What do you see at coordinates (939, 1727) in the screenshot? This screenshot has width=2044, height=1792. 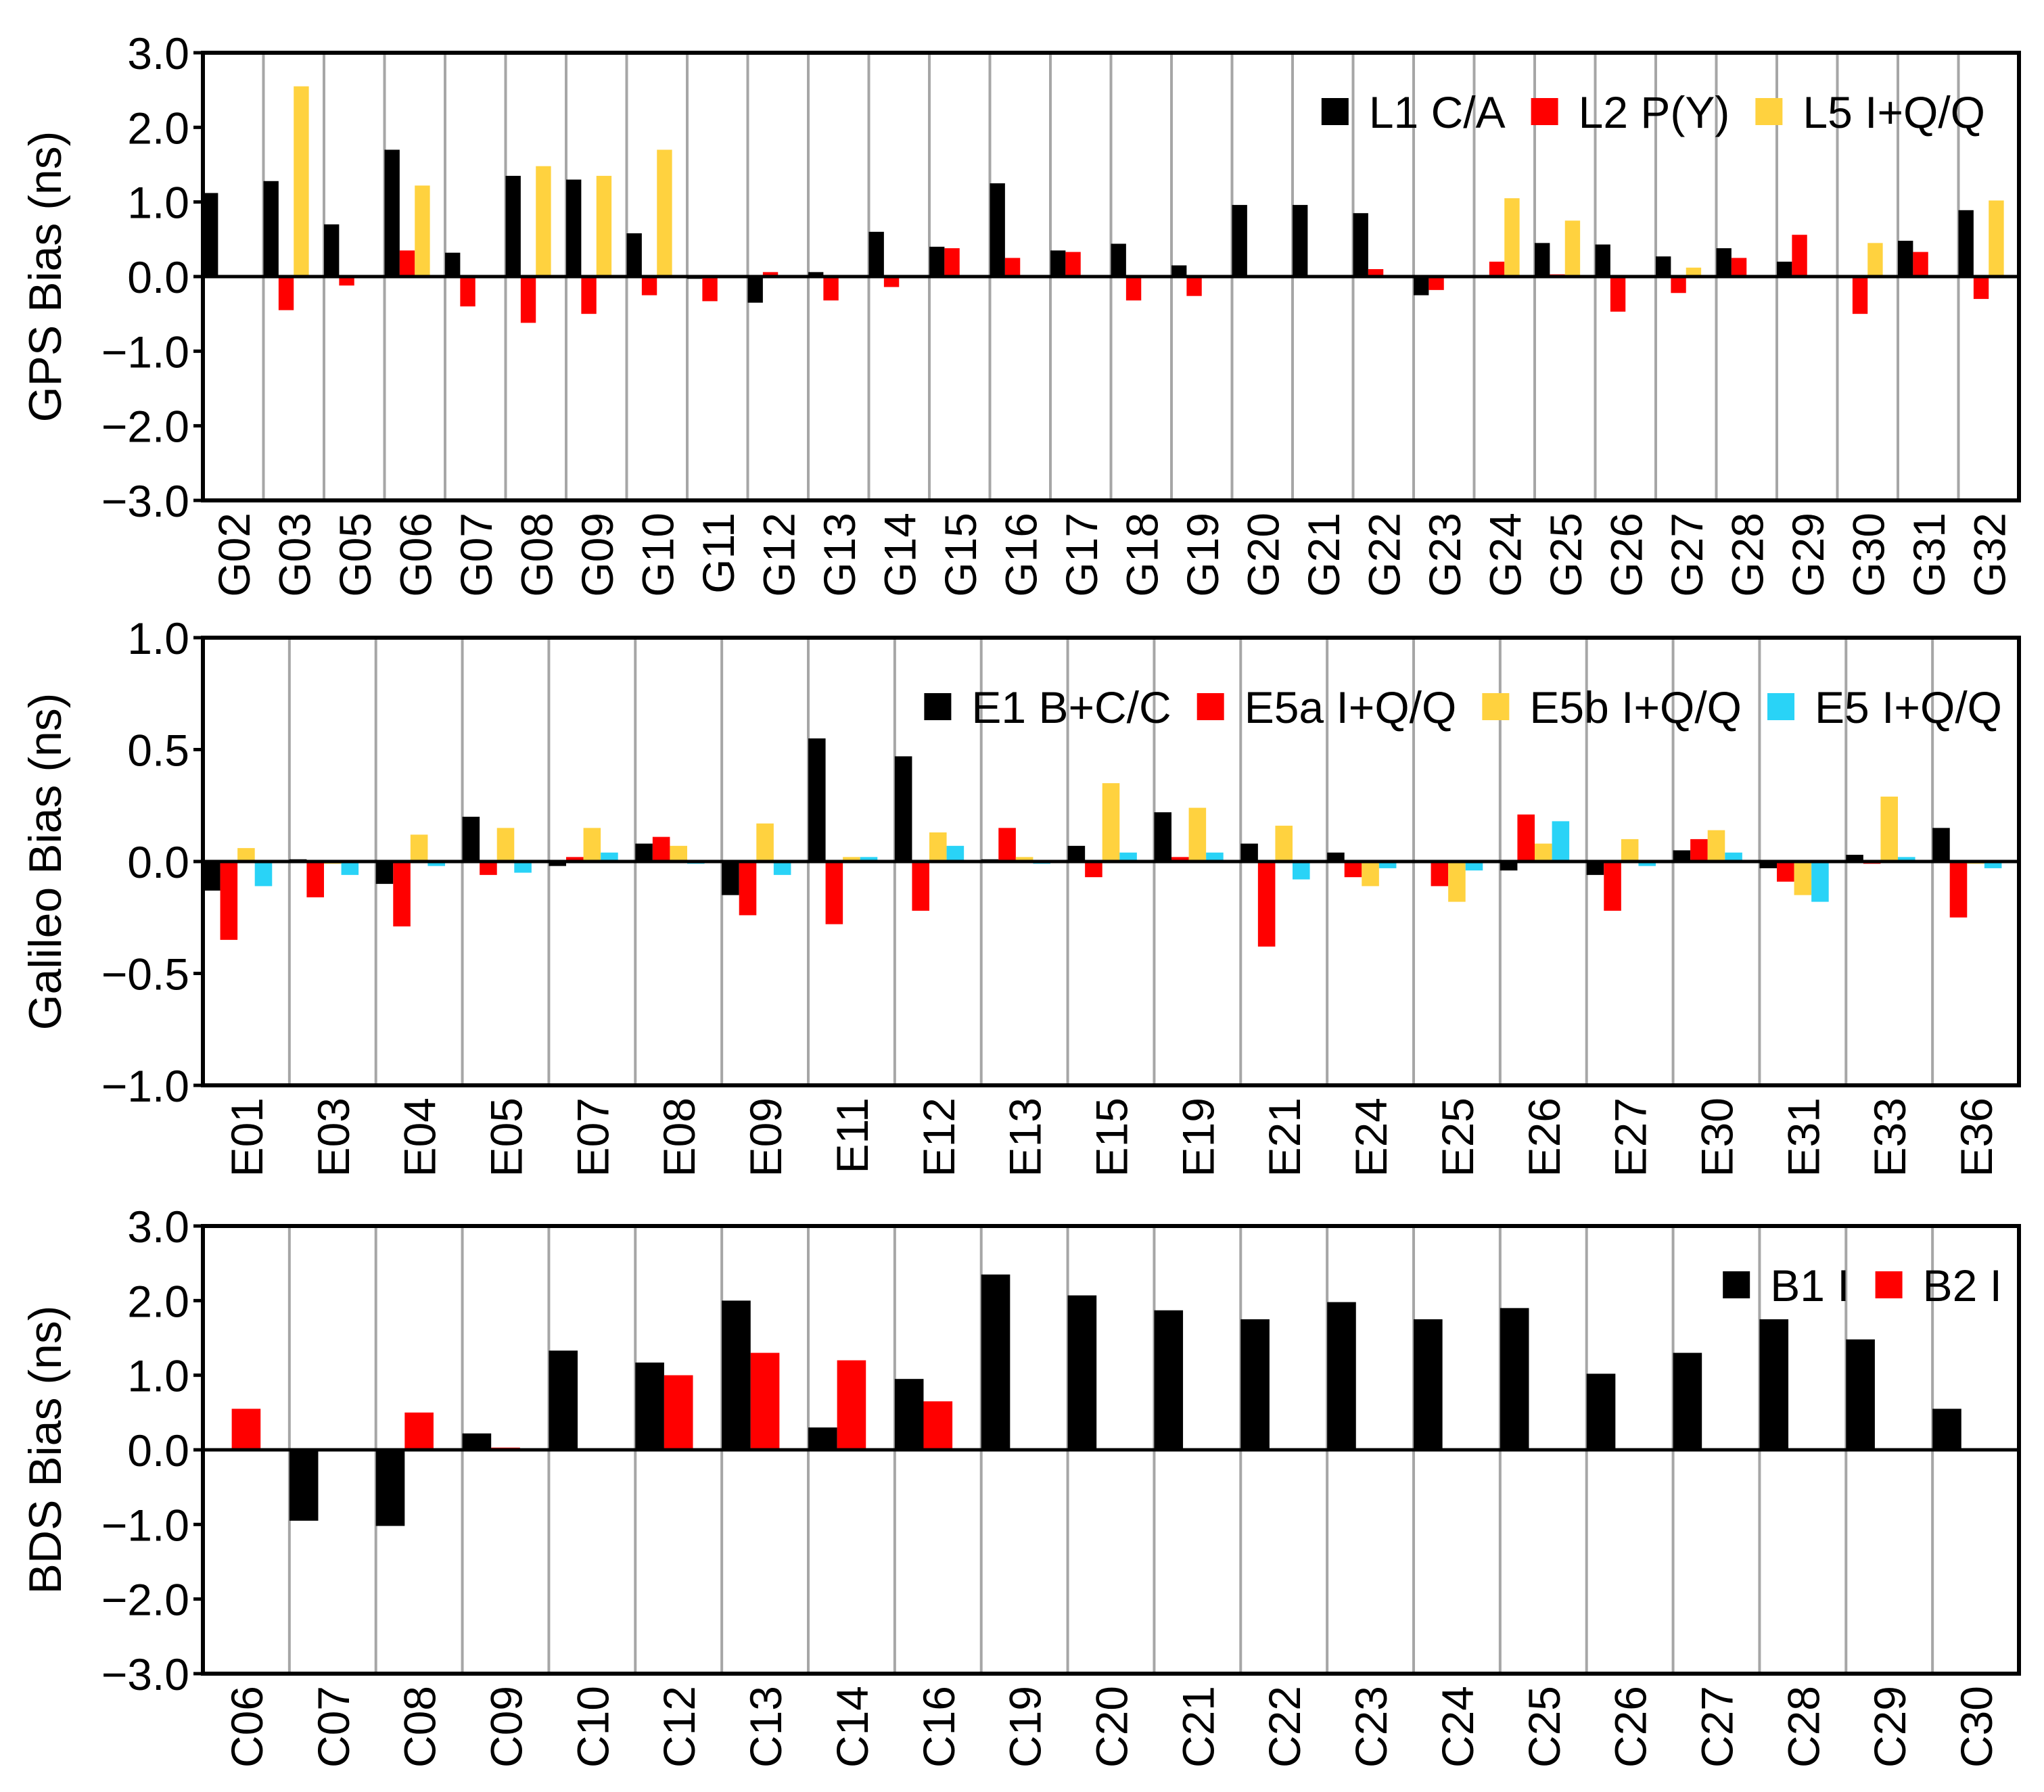 I see `bds-xtick-label-c16: C16` at bounding box center [939, 1727].